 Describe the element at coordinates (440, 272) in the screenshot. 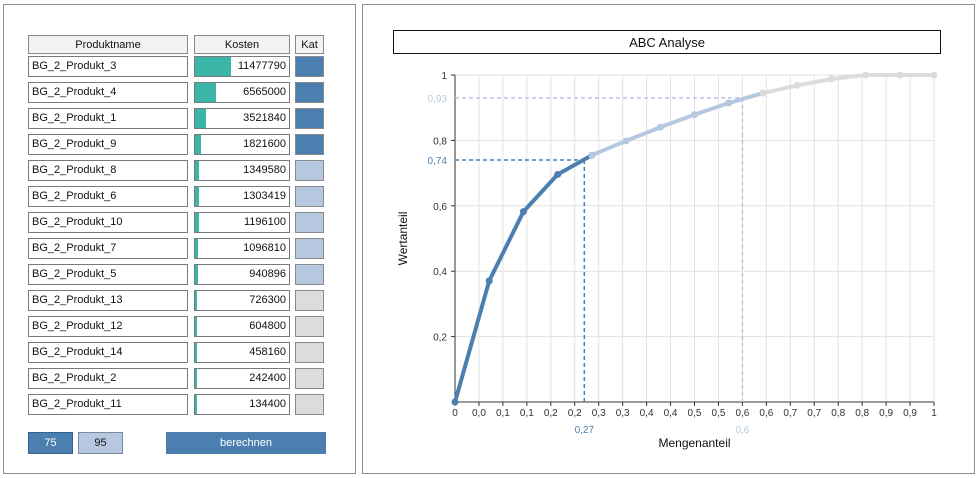

I see `y-tick-label: 0,4` at that location.